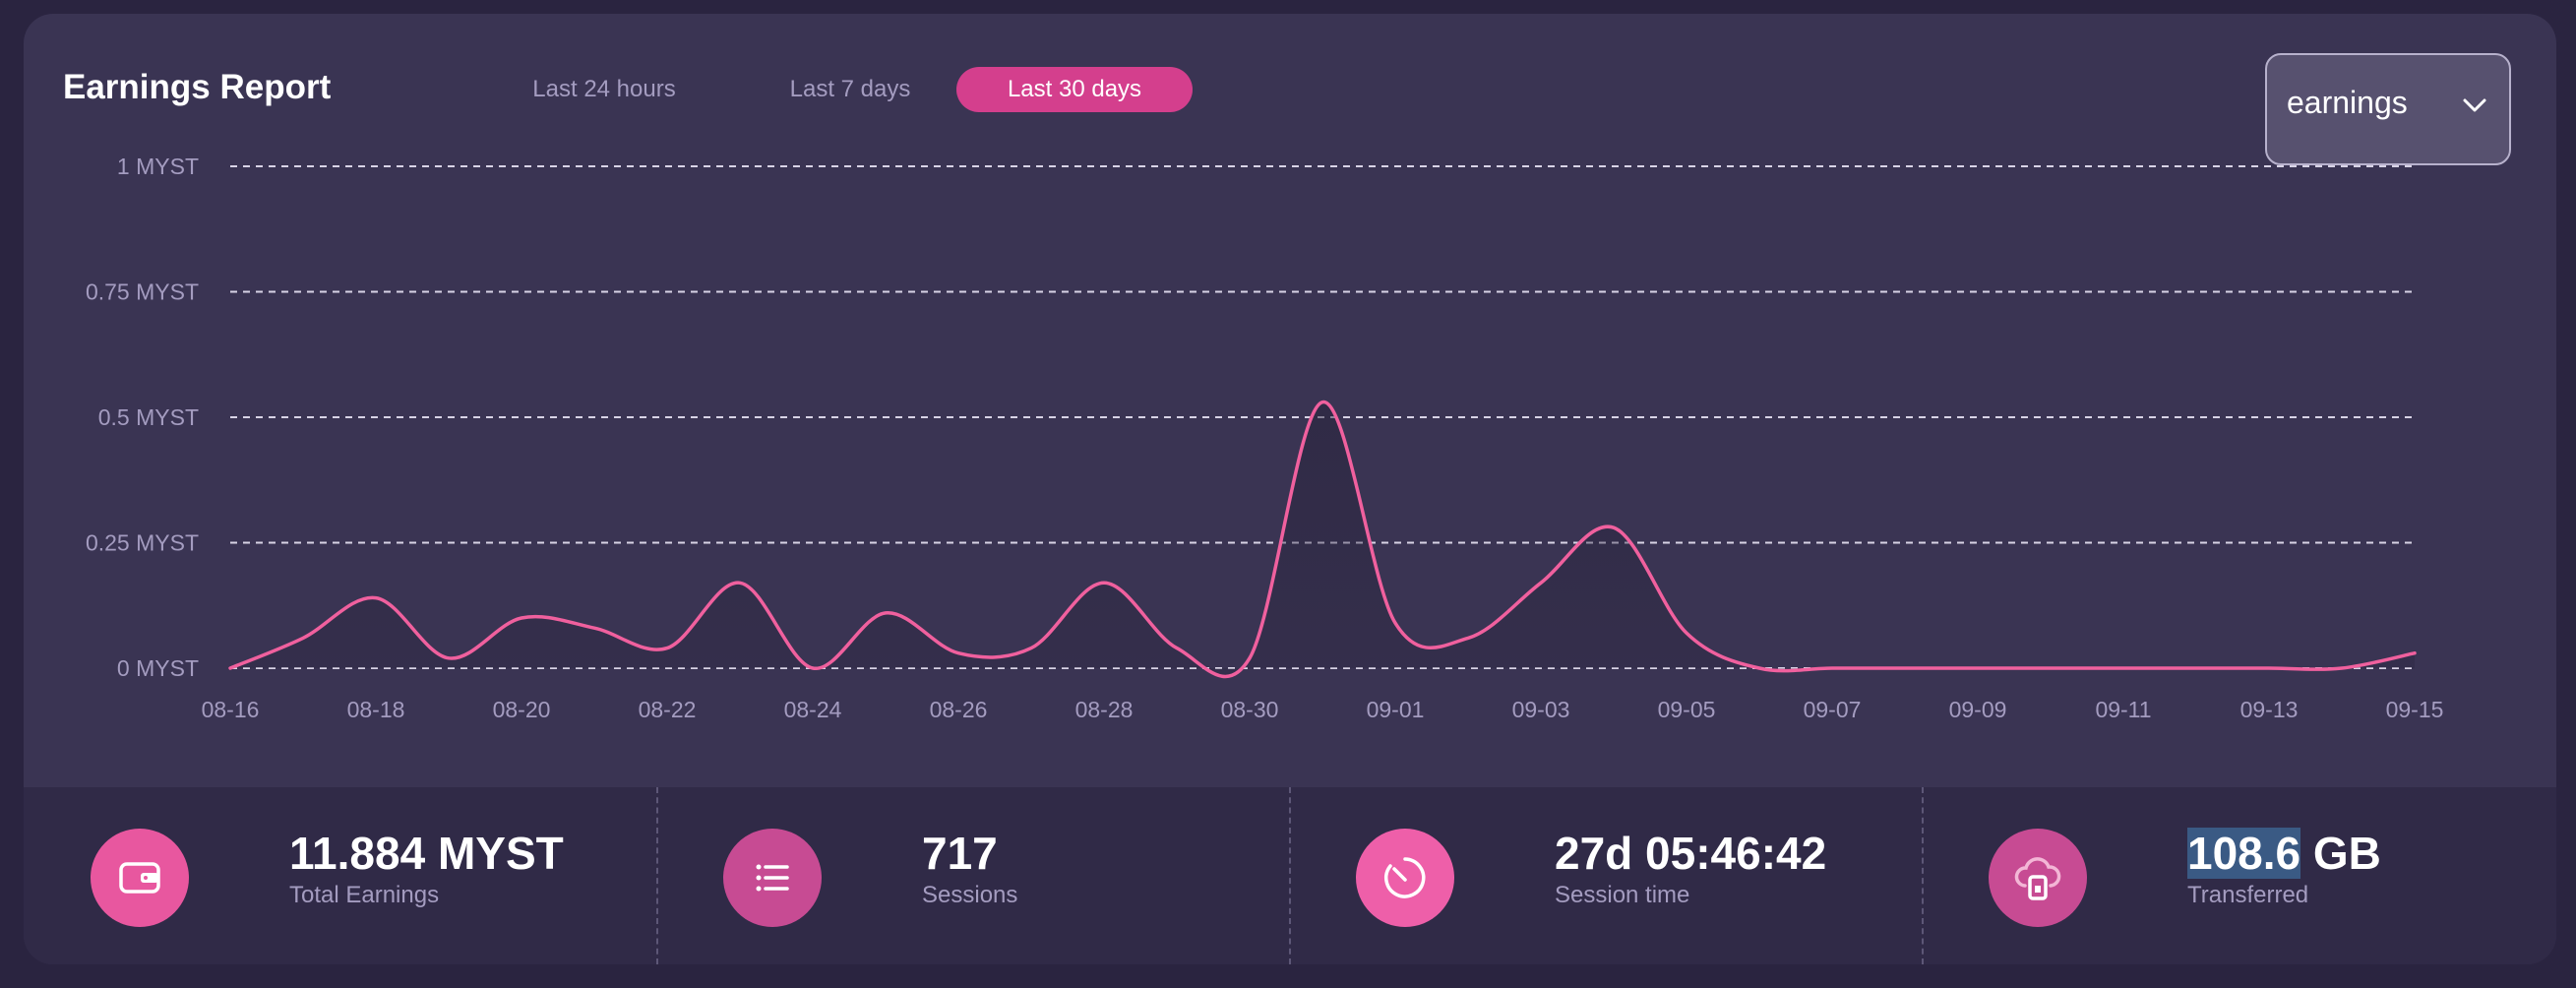 This screenshot has height=988, width=2576. What do you see at coordinates (158, 668) in the screenshot?
I see `y-tick-label: 0 MYST` at bounding box center [158, 668].